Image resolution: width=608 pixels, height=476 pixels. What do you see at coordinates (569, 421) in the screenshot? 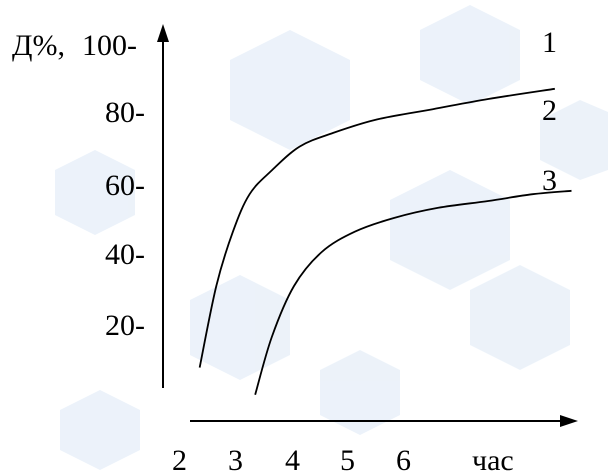
I see `x-axis-arrow` at bounding box center [569, 421].